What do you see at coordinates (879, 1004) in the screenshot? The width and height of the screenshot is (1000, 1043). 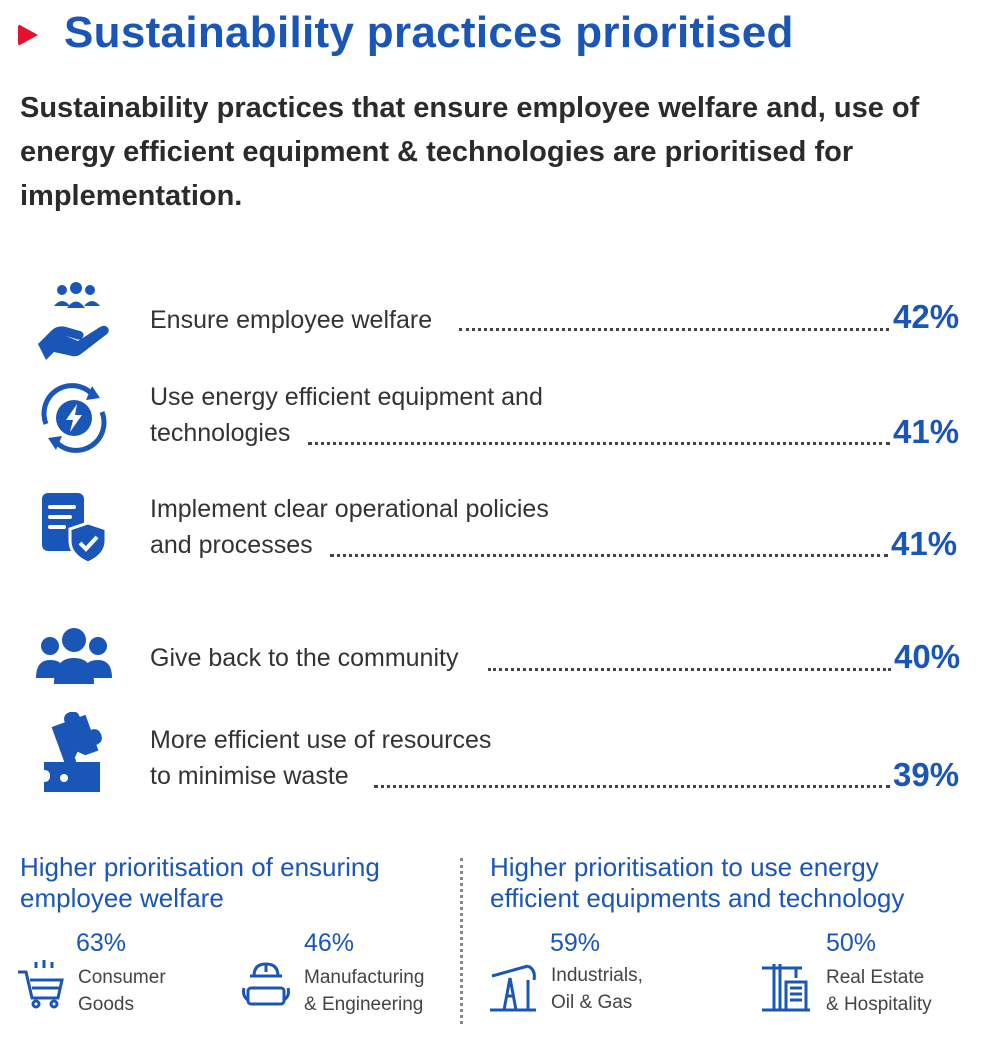 I see `stat-label-line2: & Hospitality` at bounding box center [879, 1004].